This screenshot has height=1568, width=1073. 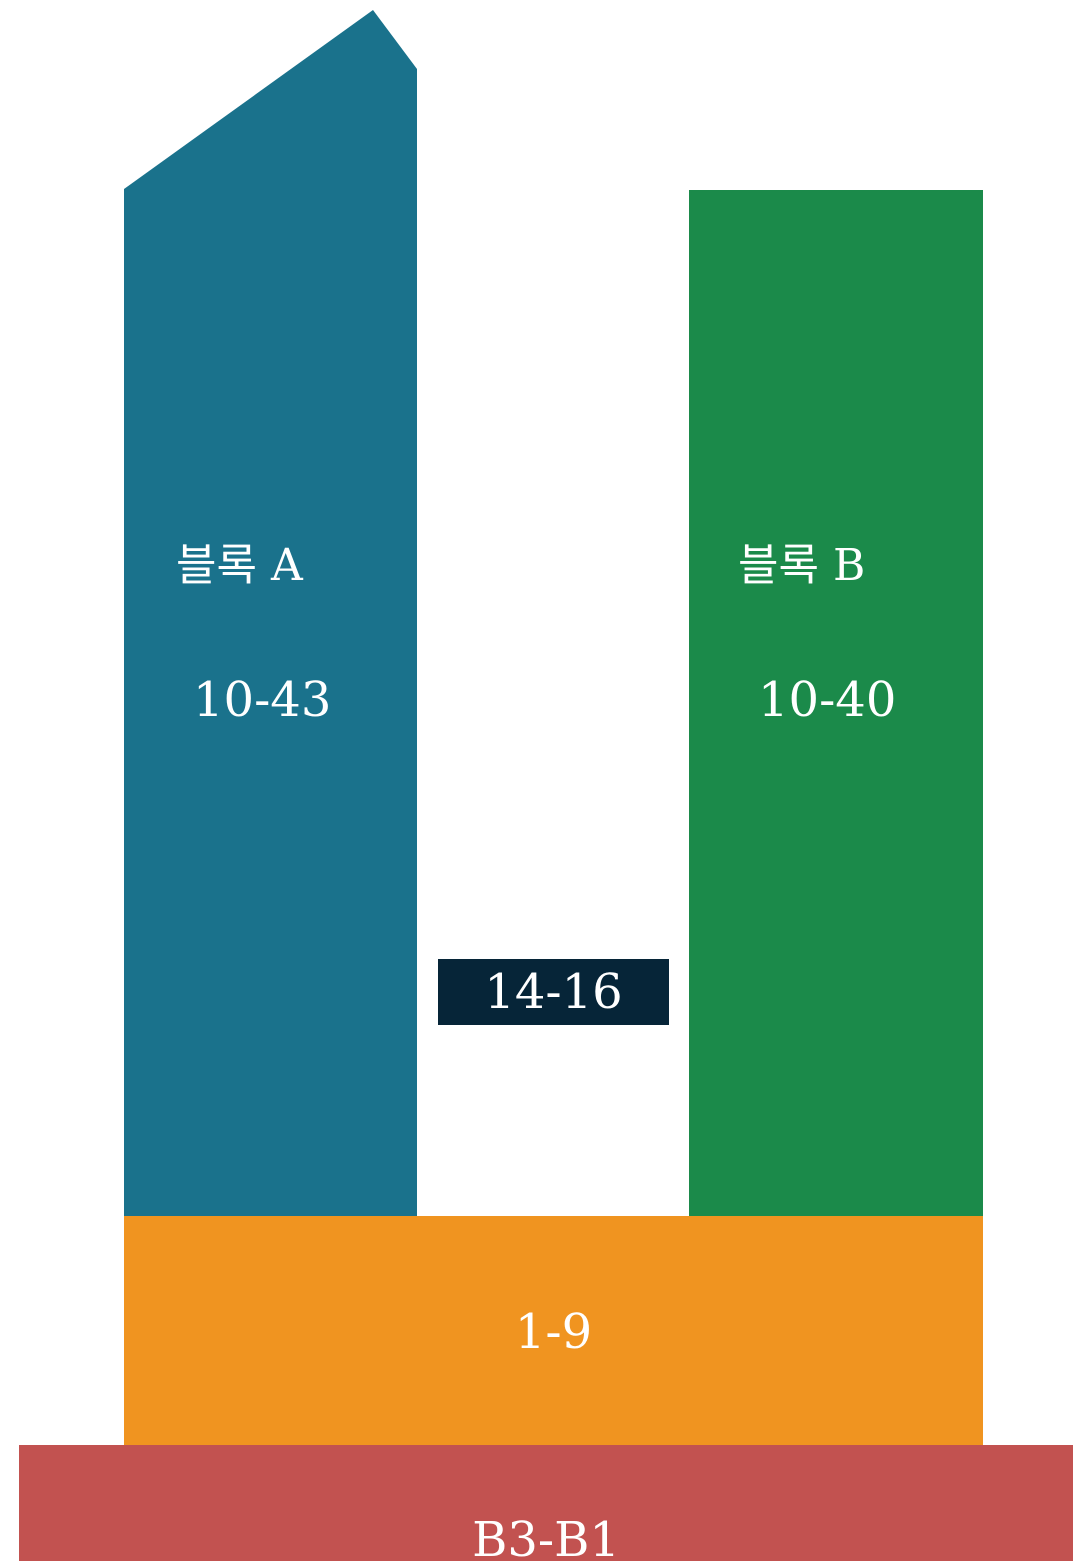 I want to click on block-a-name: 블록 A, so click(x=239, y=565).